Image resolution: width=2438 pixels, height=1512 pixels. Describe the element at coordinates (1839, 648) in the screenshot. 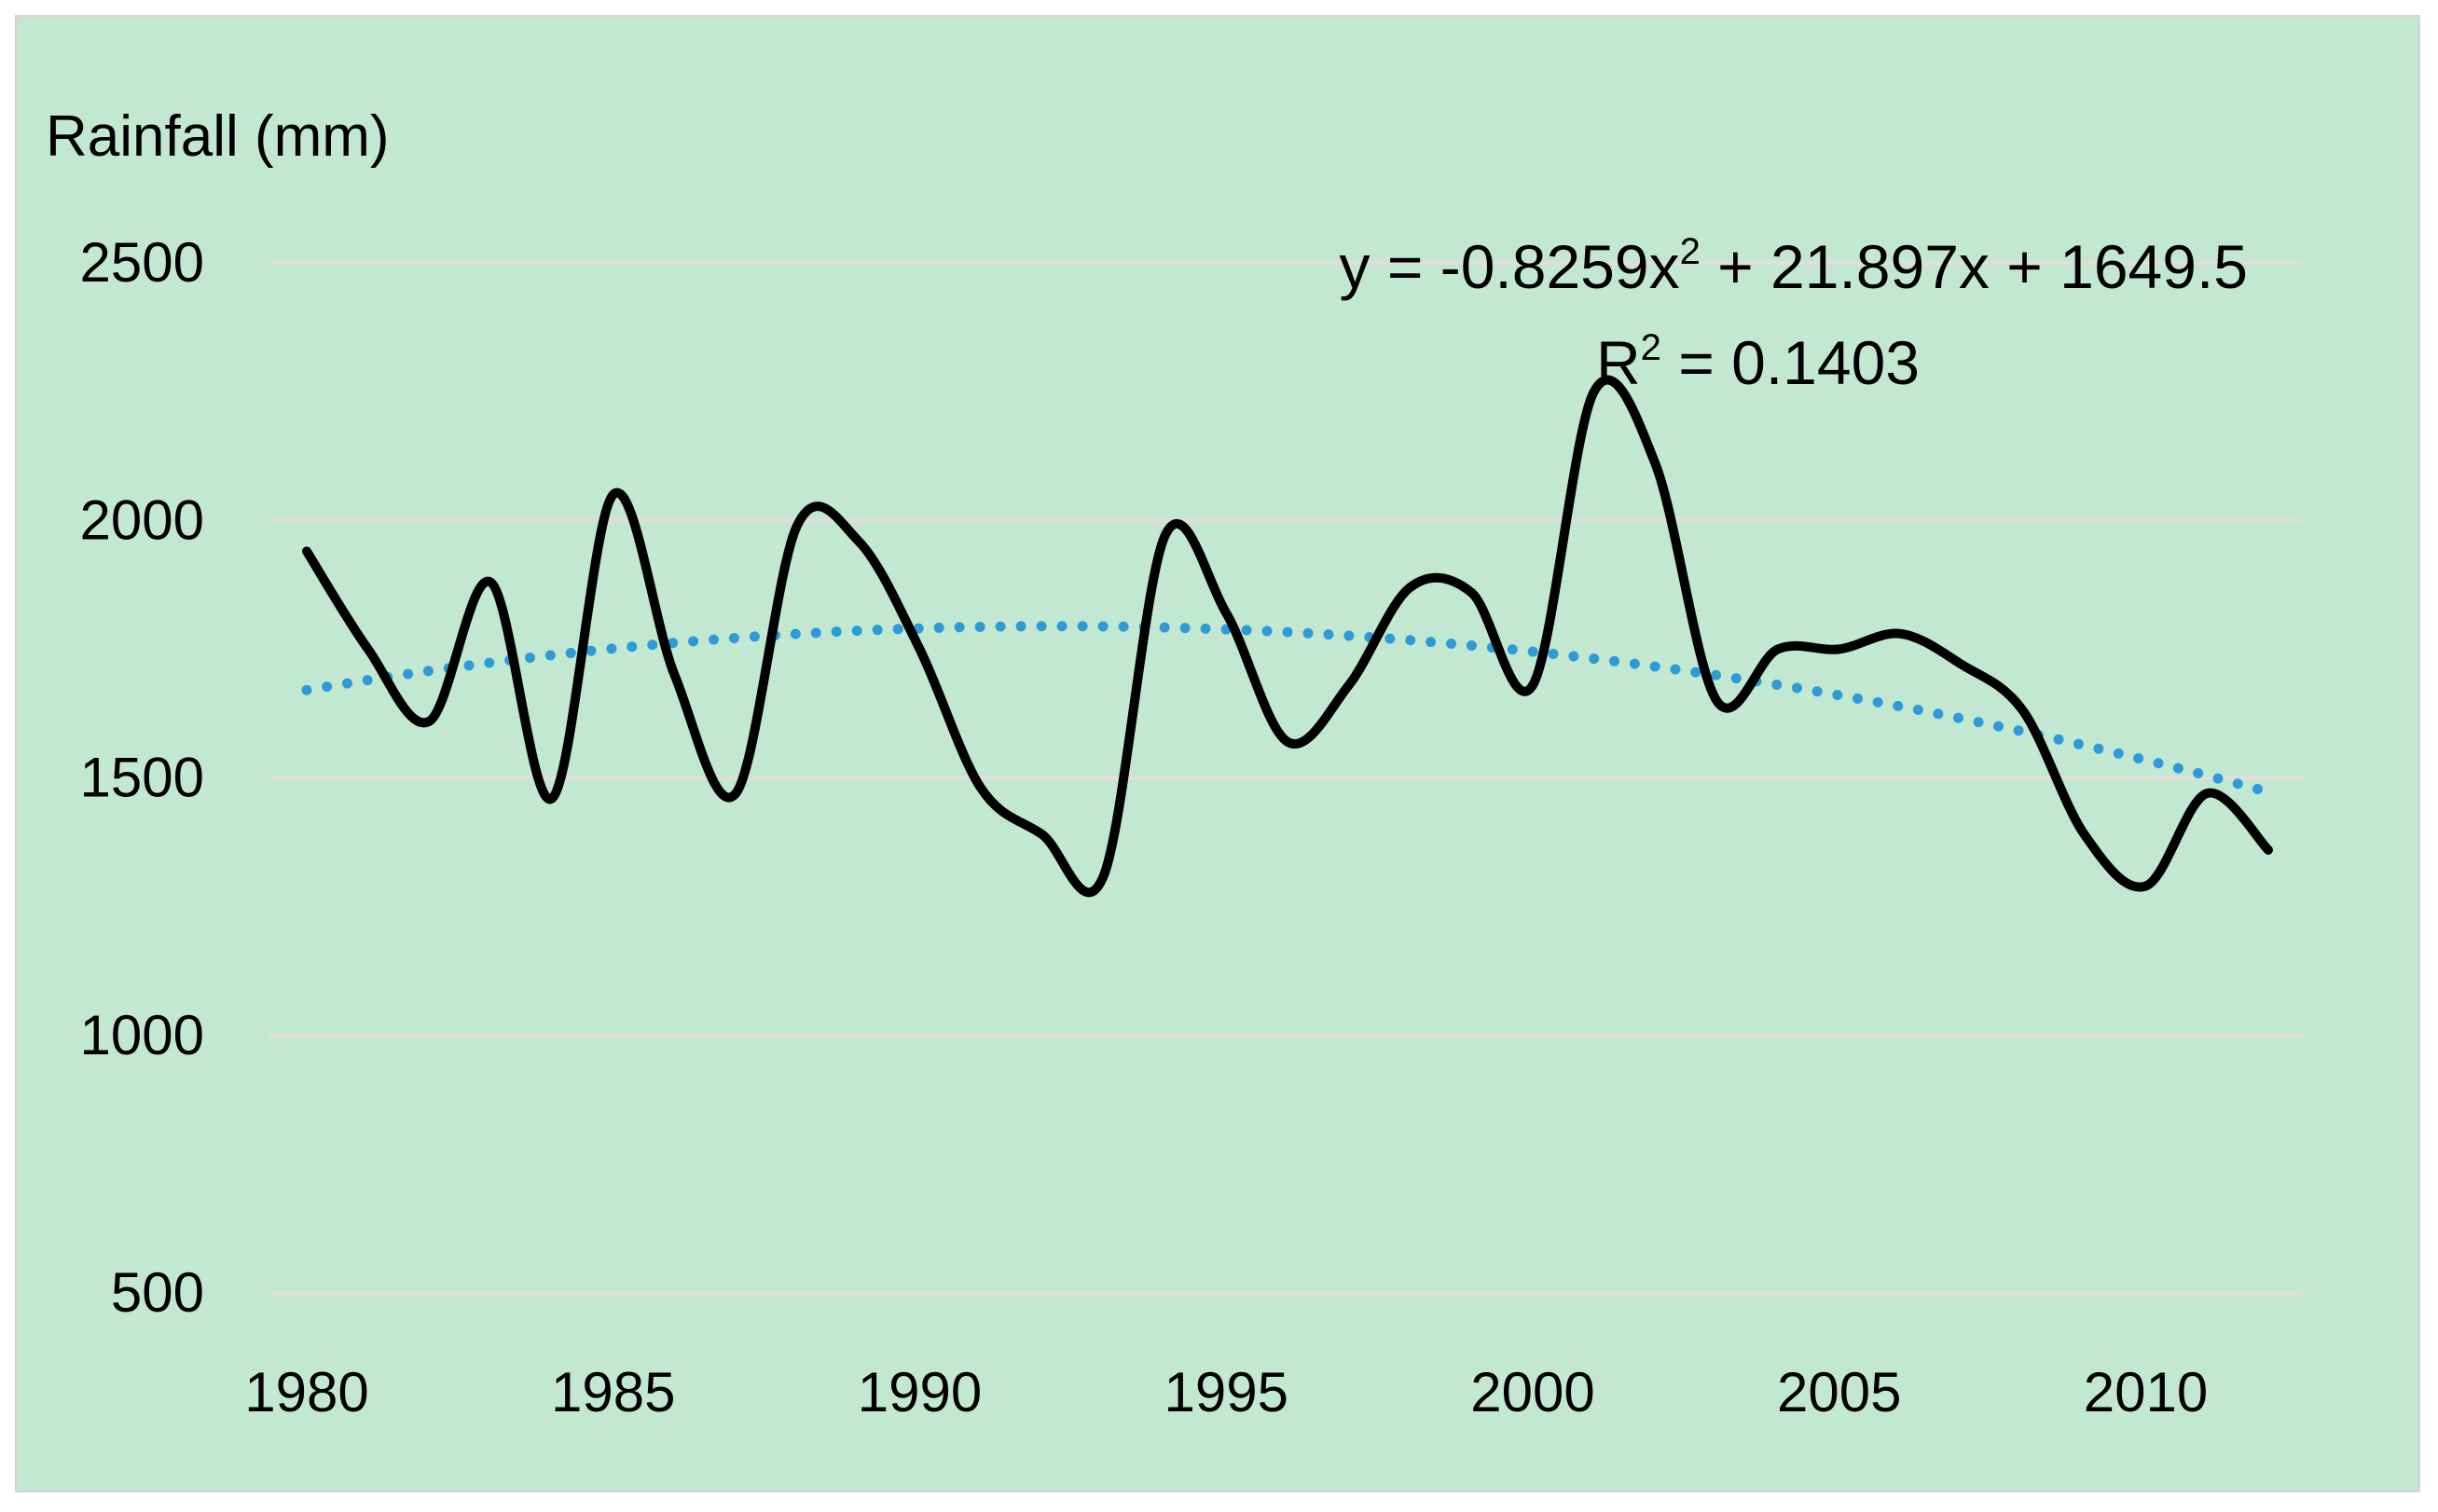

I see `data-point-2005` at that location.